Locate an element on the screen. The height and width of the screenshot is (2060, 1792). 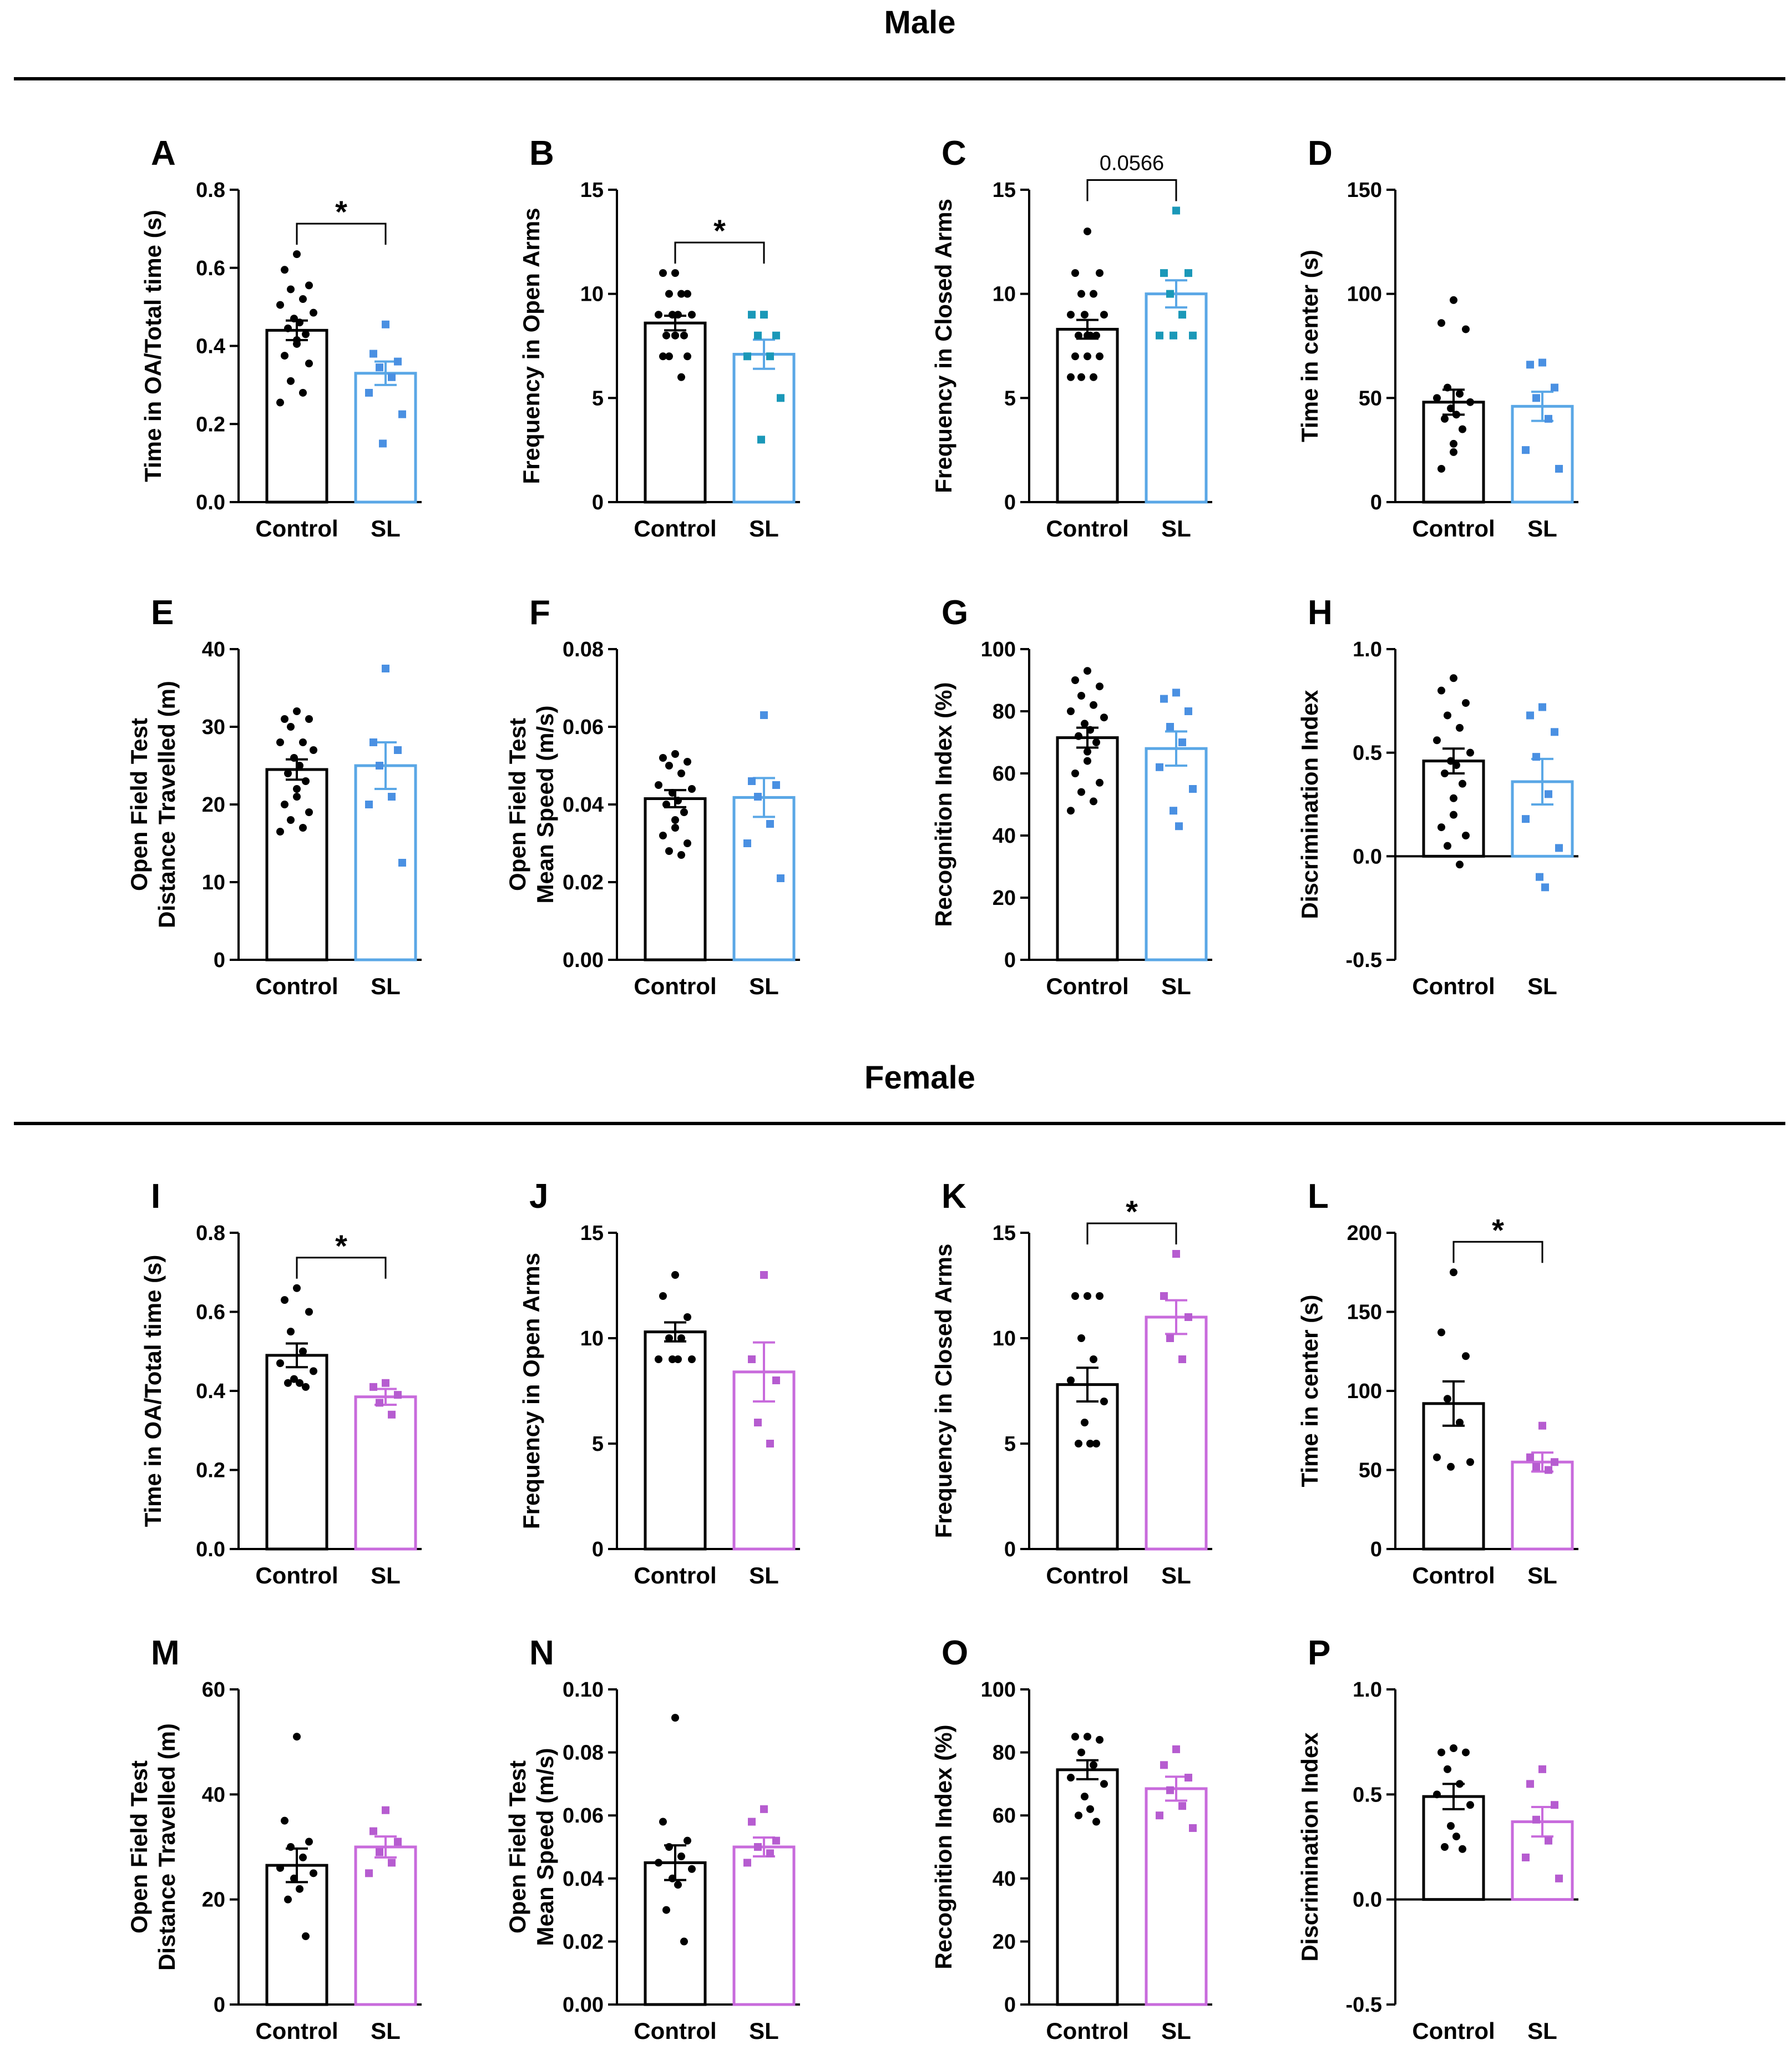
y-tick-label: 30 is located at coordinates (213, 727).